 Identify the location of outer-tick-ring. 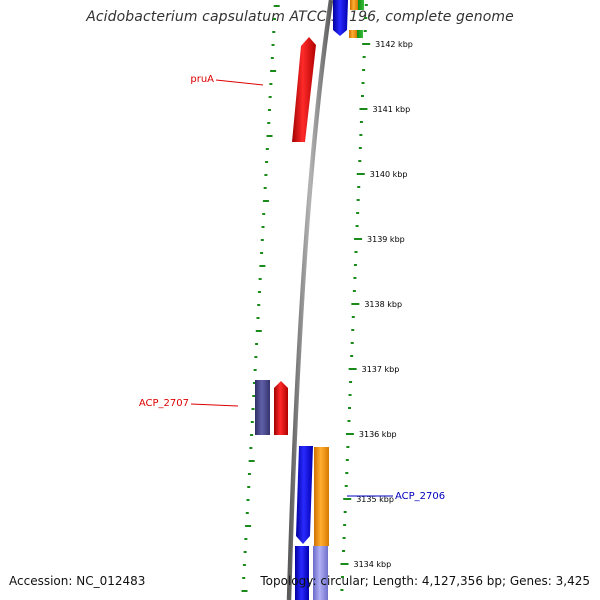
(260, 298).